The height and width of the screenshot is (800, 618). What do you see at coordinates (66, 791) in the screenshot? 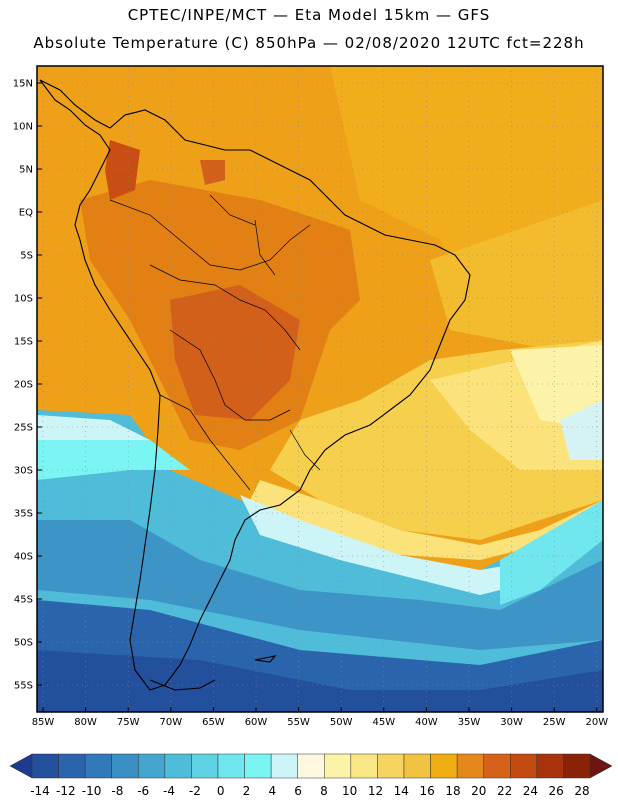
I see `colorbar-label: -12` at bounding box center [66, 791].